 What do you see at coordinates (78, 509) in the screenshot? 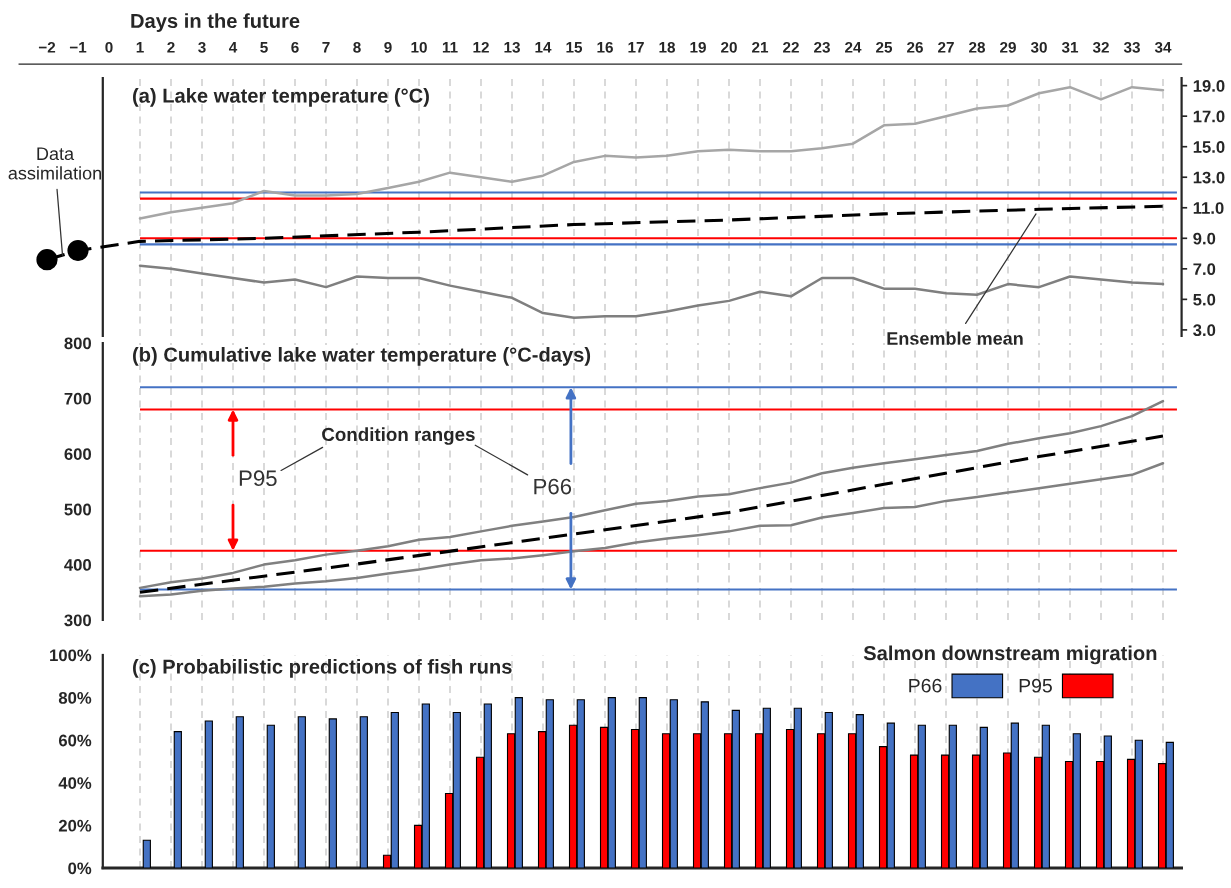
I see `y-tick-label: 500` at bounding box center [78, 509].